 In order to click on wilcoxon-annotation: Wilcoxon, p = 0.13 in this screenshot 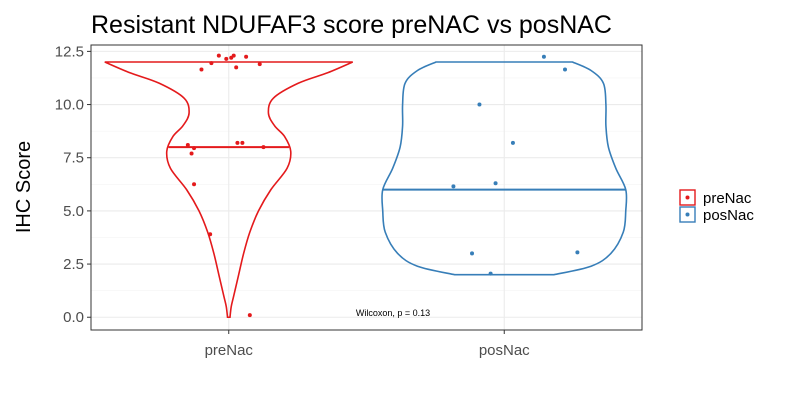, I will do `click(393, 313)`.